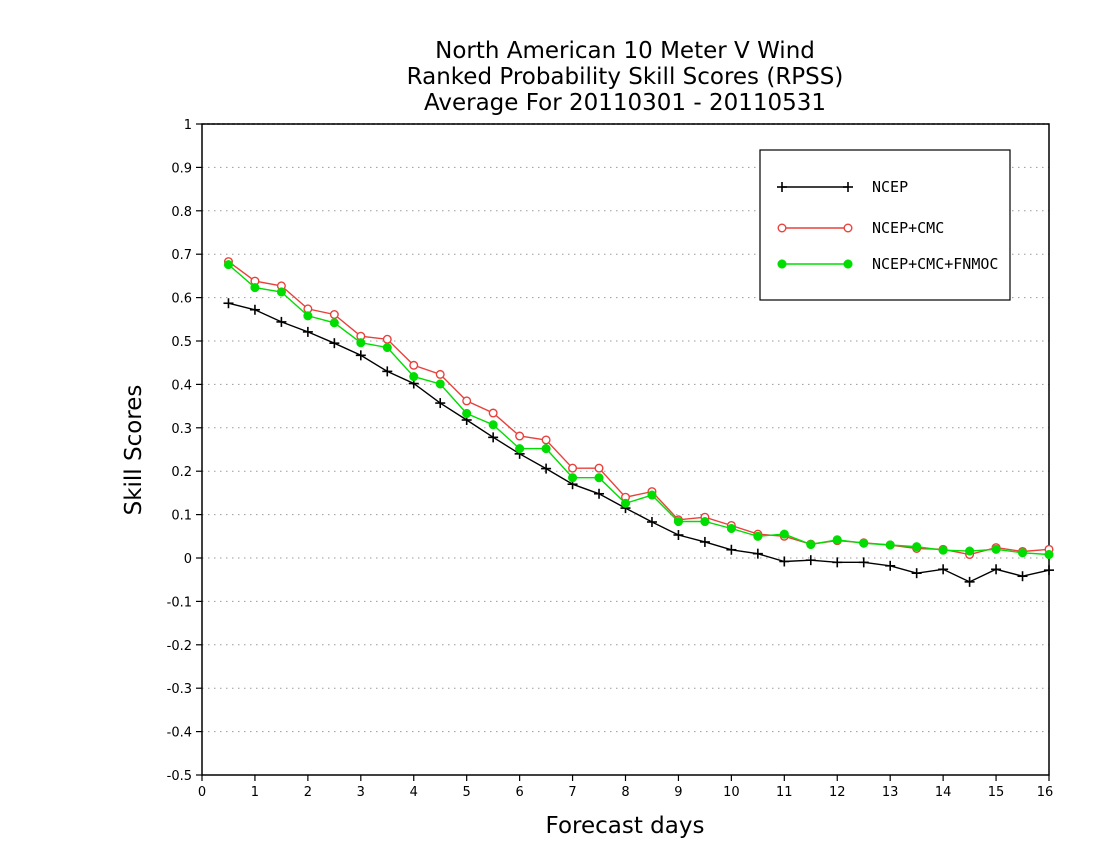 Image resolution: width=1100 pixels, height=850 pixels. Describe the element at coordinates (181, 429) in the screenshot. I see `y-tick-label: 0.3` at that location.